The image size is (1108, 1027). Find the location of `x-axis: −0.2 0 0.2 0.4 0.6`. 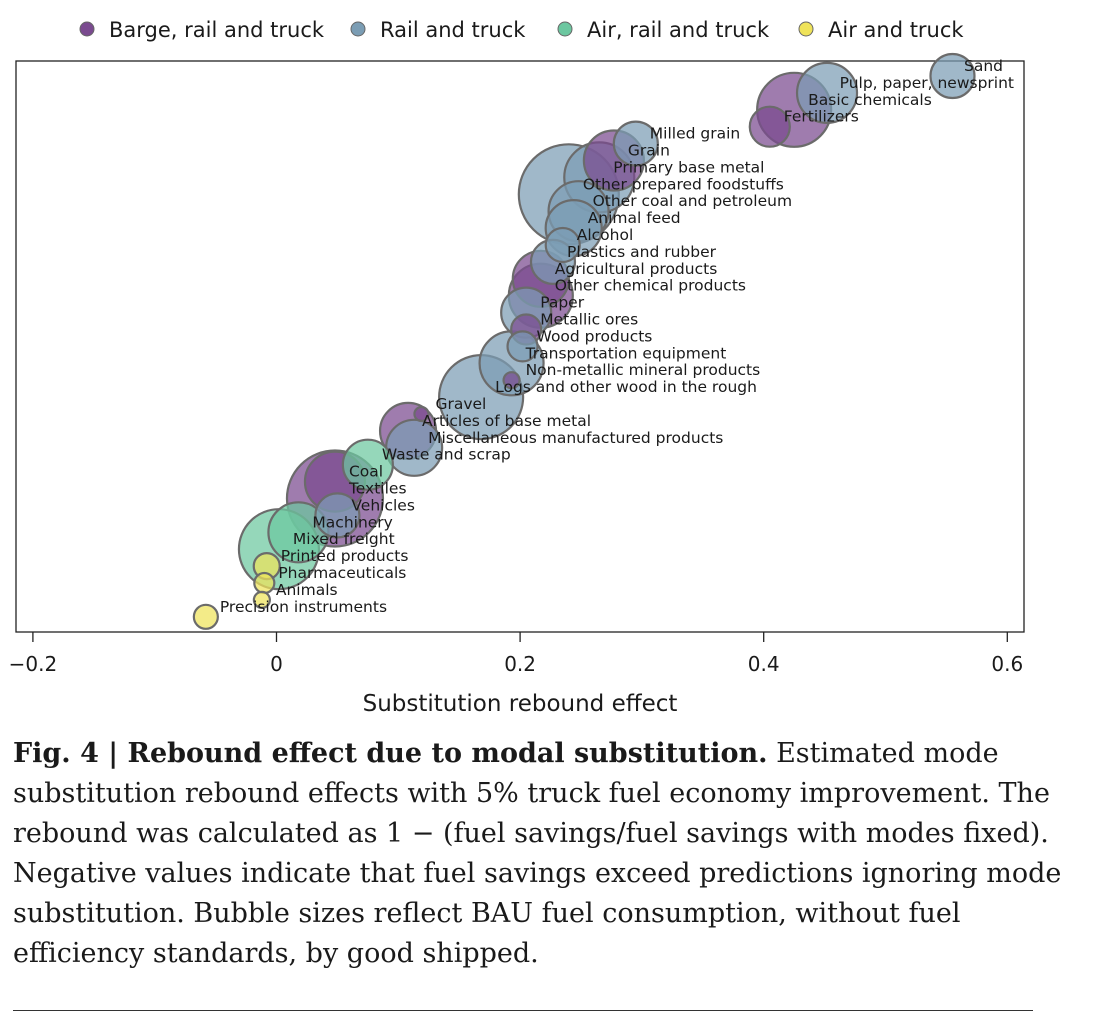

x-axis: −0.2 0 0.2 0.4 0.6 is located at coordinates (516, 654).